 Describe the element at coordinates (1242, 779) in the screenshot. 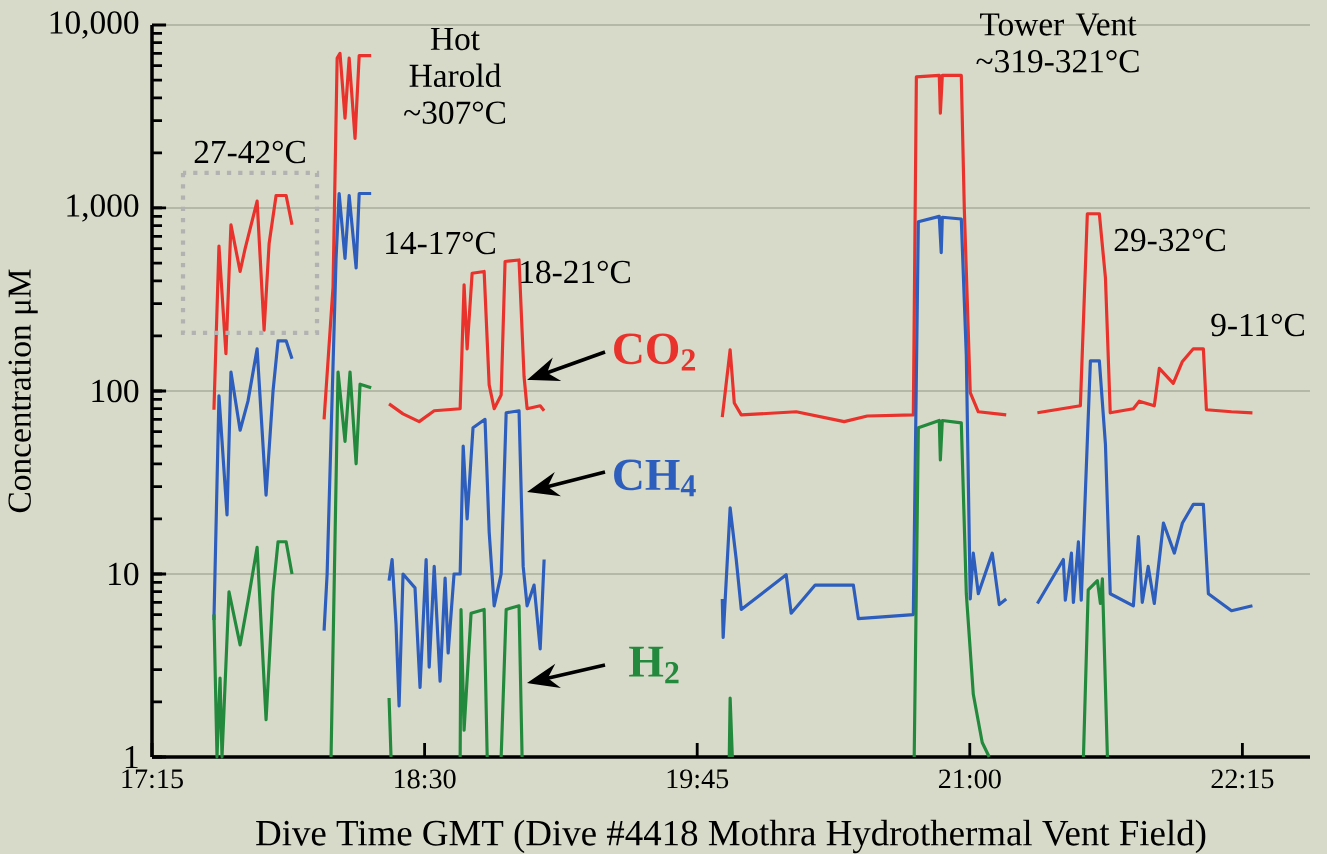

I see `x-tick-label: 22:15` at that location.